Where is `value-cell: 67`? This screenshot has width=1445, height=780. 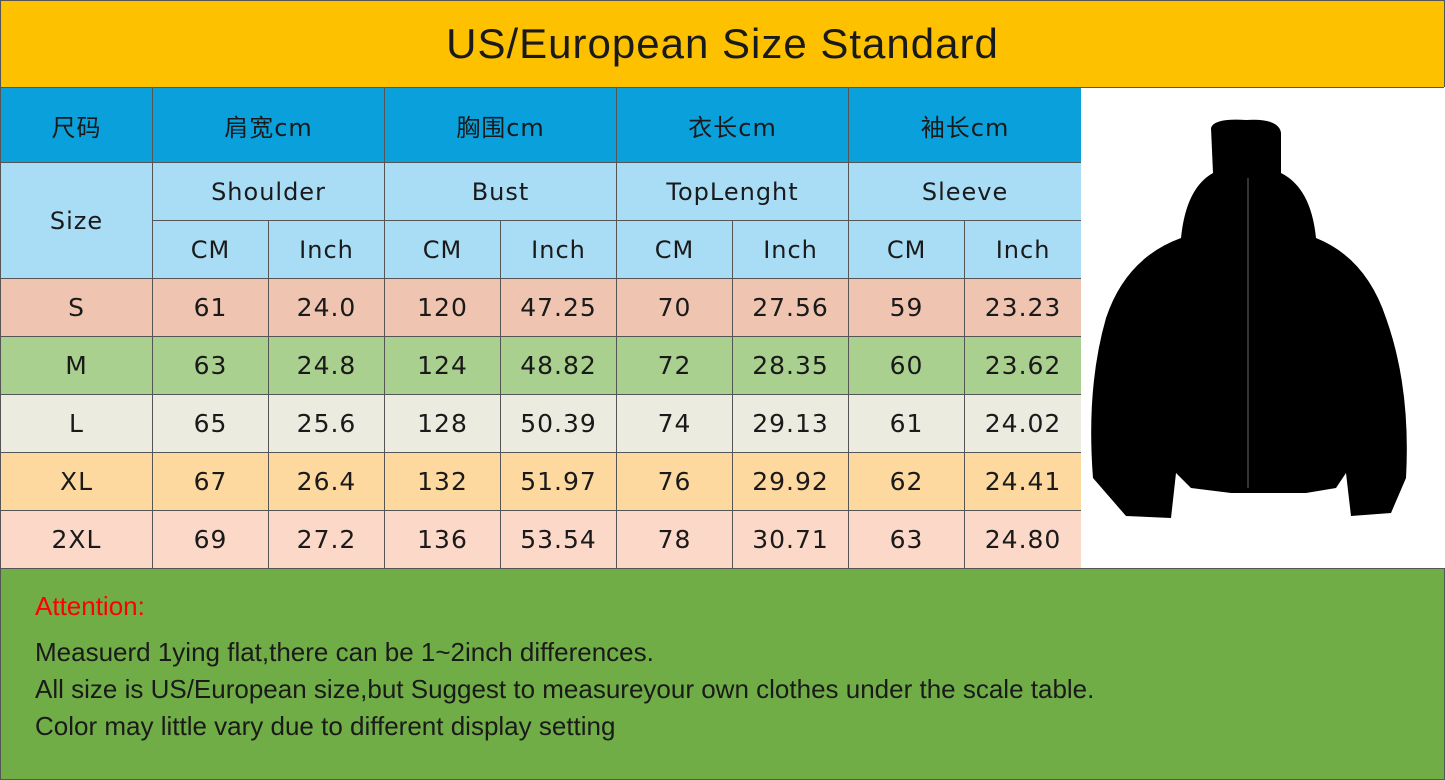 value-cell: 67 is located at coordinates (210, 481).